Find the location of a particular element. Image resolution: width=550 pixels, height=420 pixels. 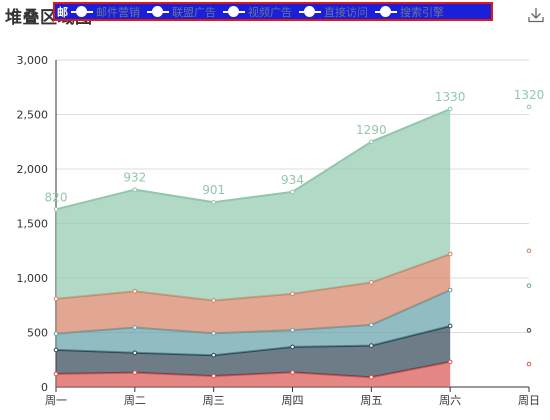

x-tick-label: 周三 is located at coordinates (214, 400).